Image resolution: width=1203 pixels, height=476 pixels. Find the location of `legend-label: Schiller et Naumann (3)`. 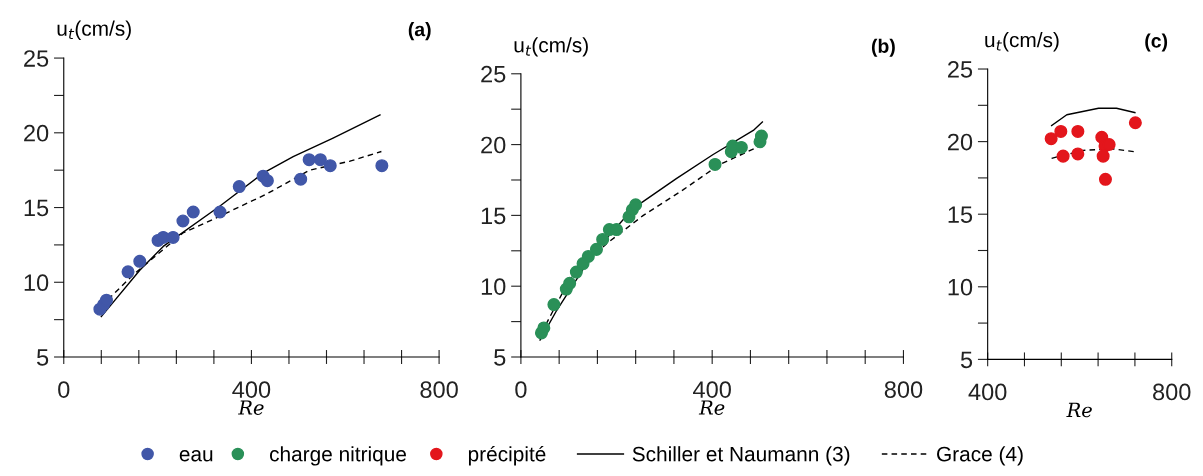

legend-label: Schiller et Naumann (3) is located at coordinates (741, 456).